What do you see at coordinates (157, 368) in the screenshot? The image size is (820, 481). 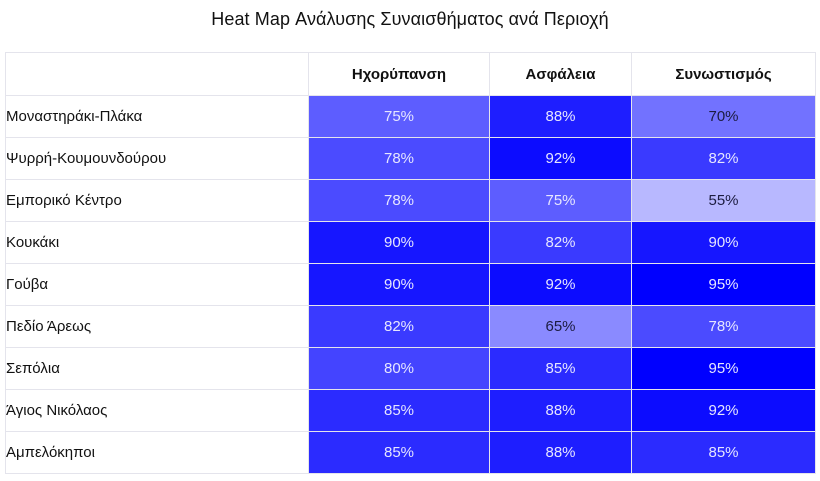 I see `region-label: Σεπόλια` at bounding box center [157, 368].